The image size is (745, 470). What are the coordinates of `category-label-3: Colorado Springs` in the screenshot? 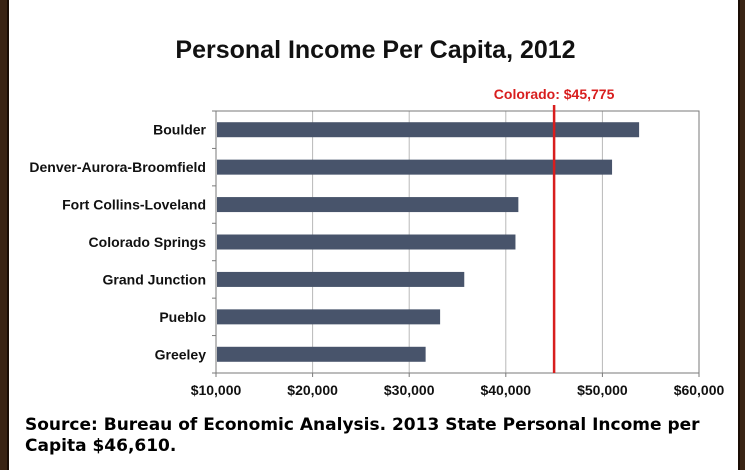 It's located at (148, 242).